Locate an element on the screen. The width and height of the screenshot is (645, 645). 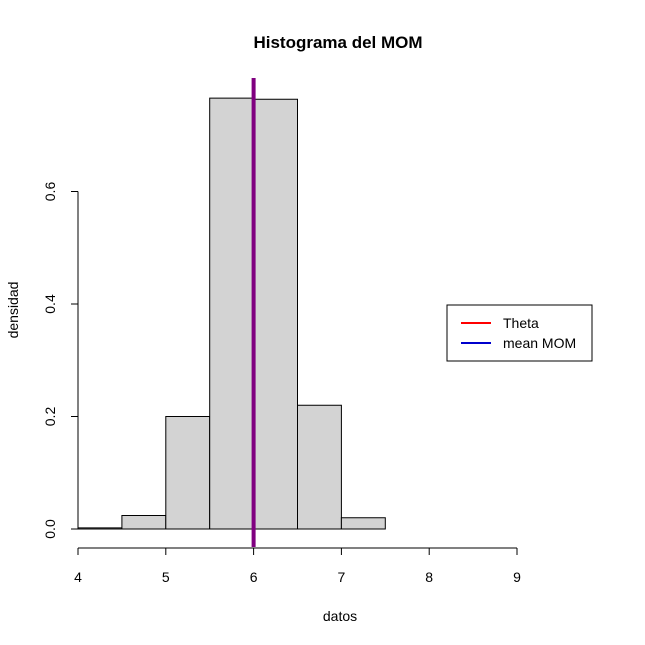
legend-box is located at coordinates (519, 333).